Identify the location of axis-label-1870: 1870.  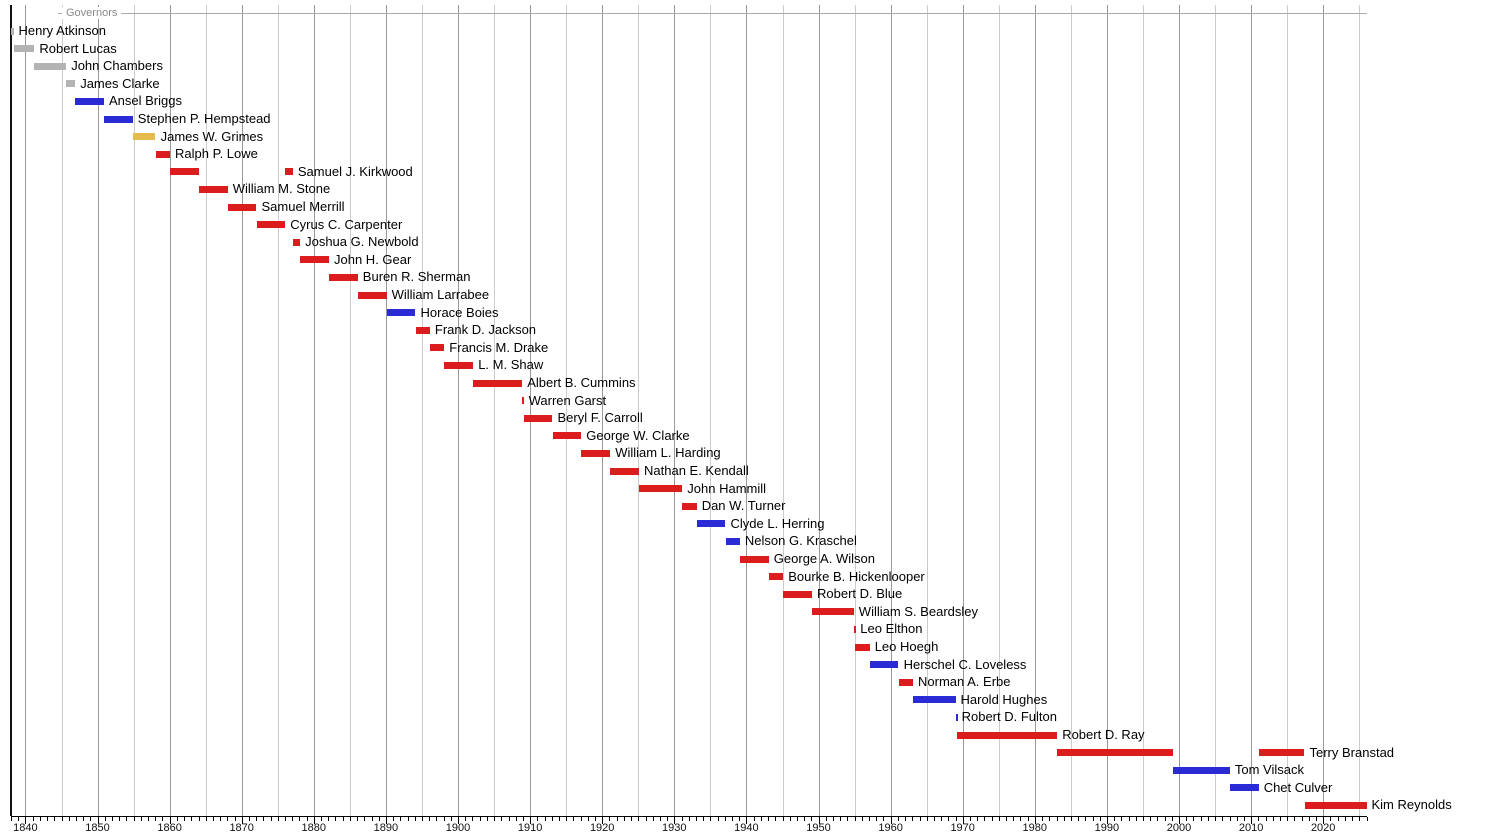
(241, 828).